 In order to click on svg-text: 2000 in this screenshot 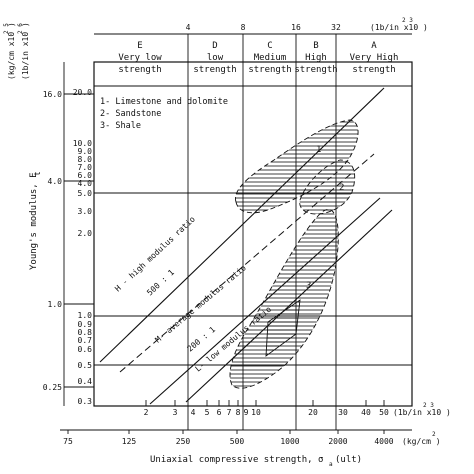, I will do `click(337, 441)`.